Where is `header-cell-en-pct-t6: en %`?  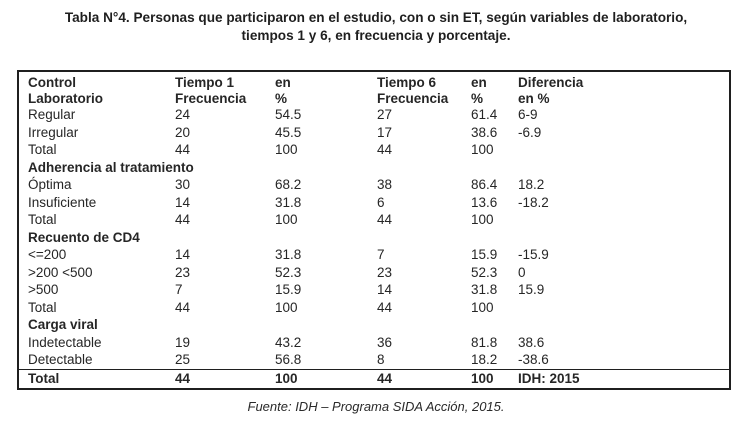 header-cell-en-pct-t6: en % is located at coordinates (479, 90).